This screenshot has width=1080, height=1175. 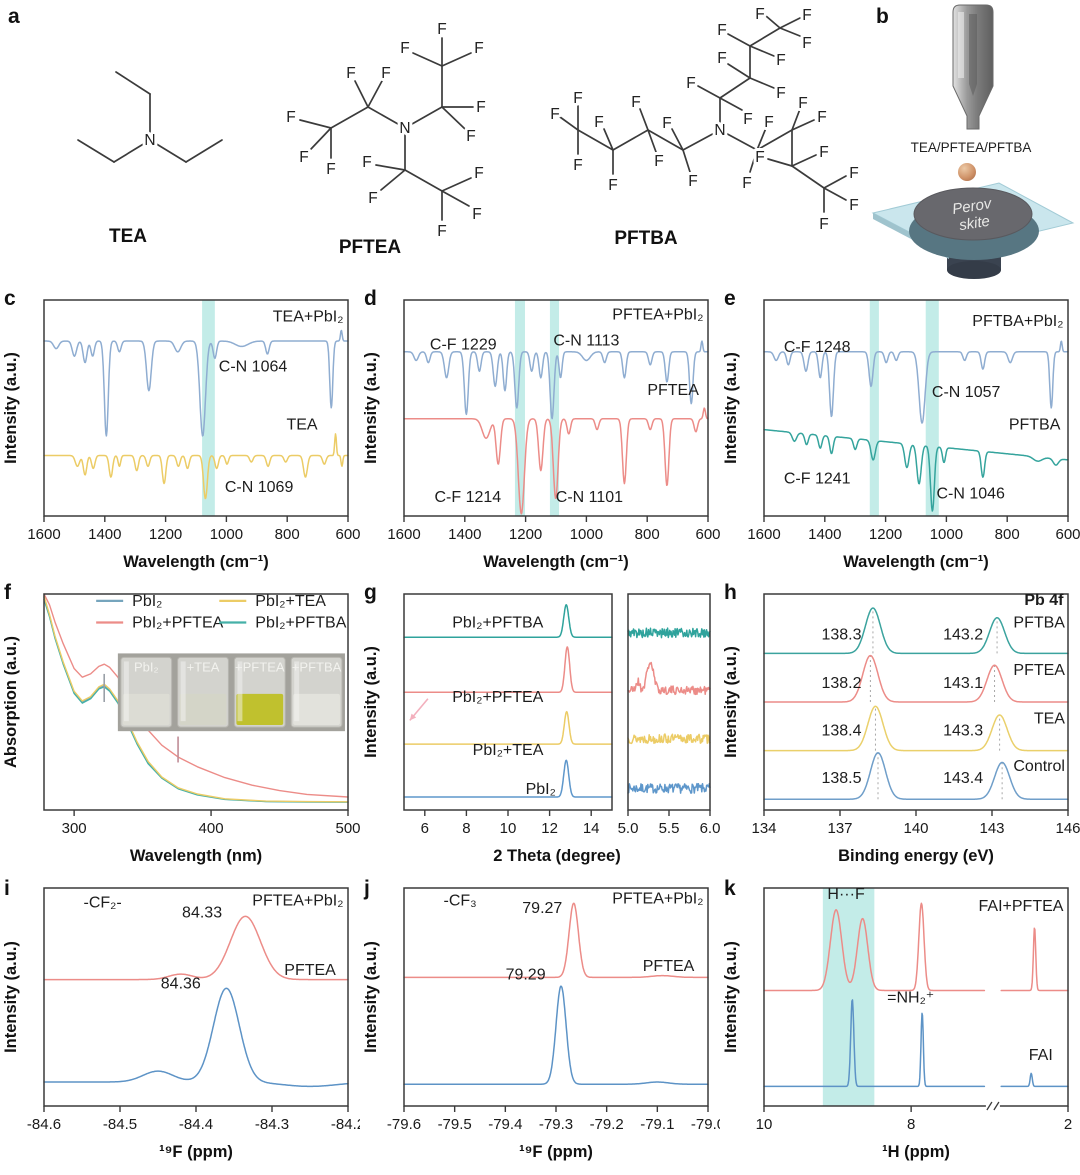 I want to click on svg-text: 79.27, so click(x=542, y=908).